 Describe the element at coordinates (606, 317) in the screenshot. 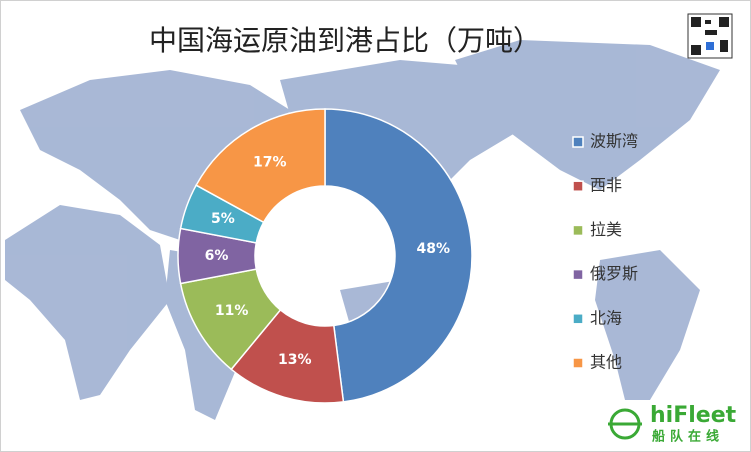

I see `legend-label: 北海` at that location.